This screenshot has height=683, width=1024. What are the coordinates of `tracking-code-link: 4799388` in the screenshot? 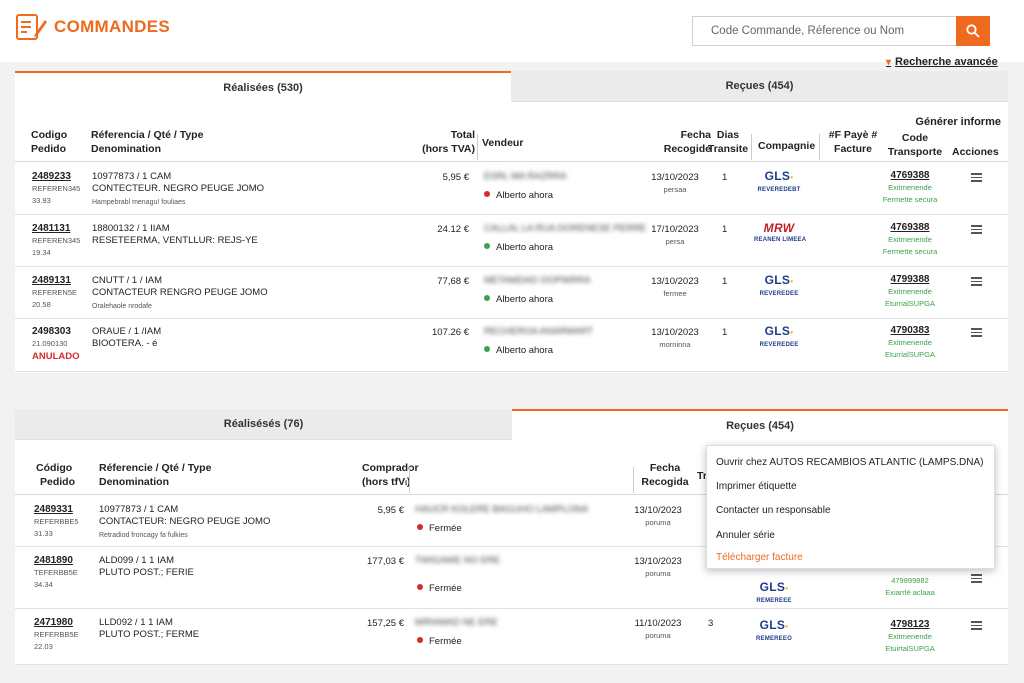 It's located at (910, 279).